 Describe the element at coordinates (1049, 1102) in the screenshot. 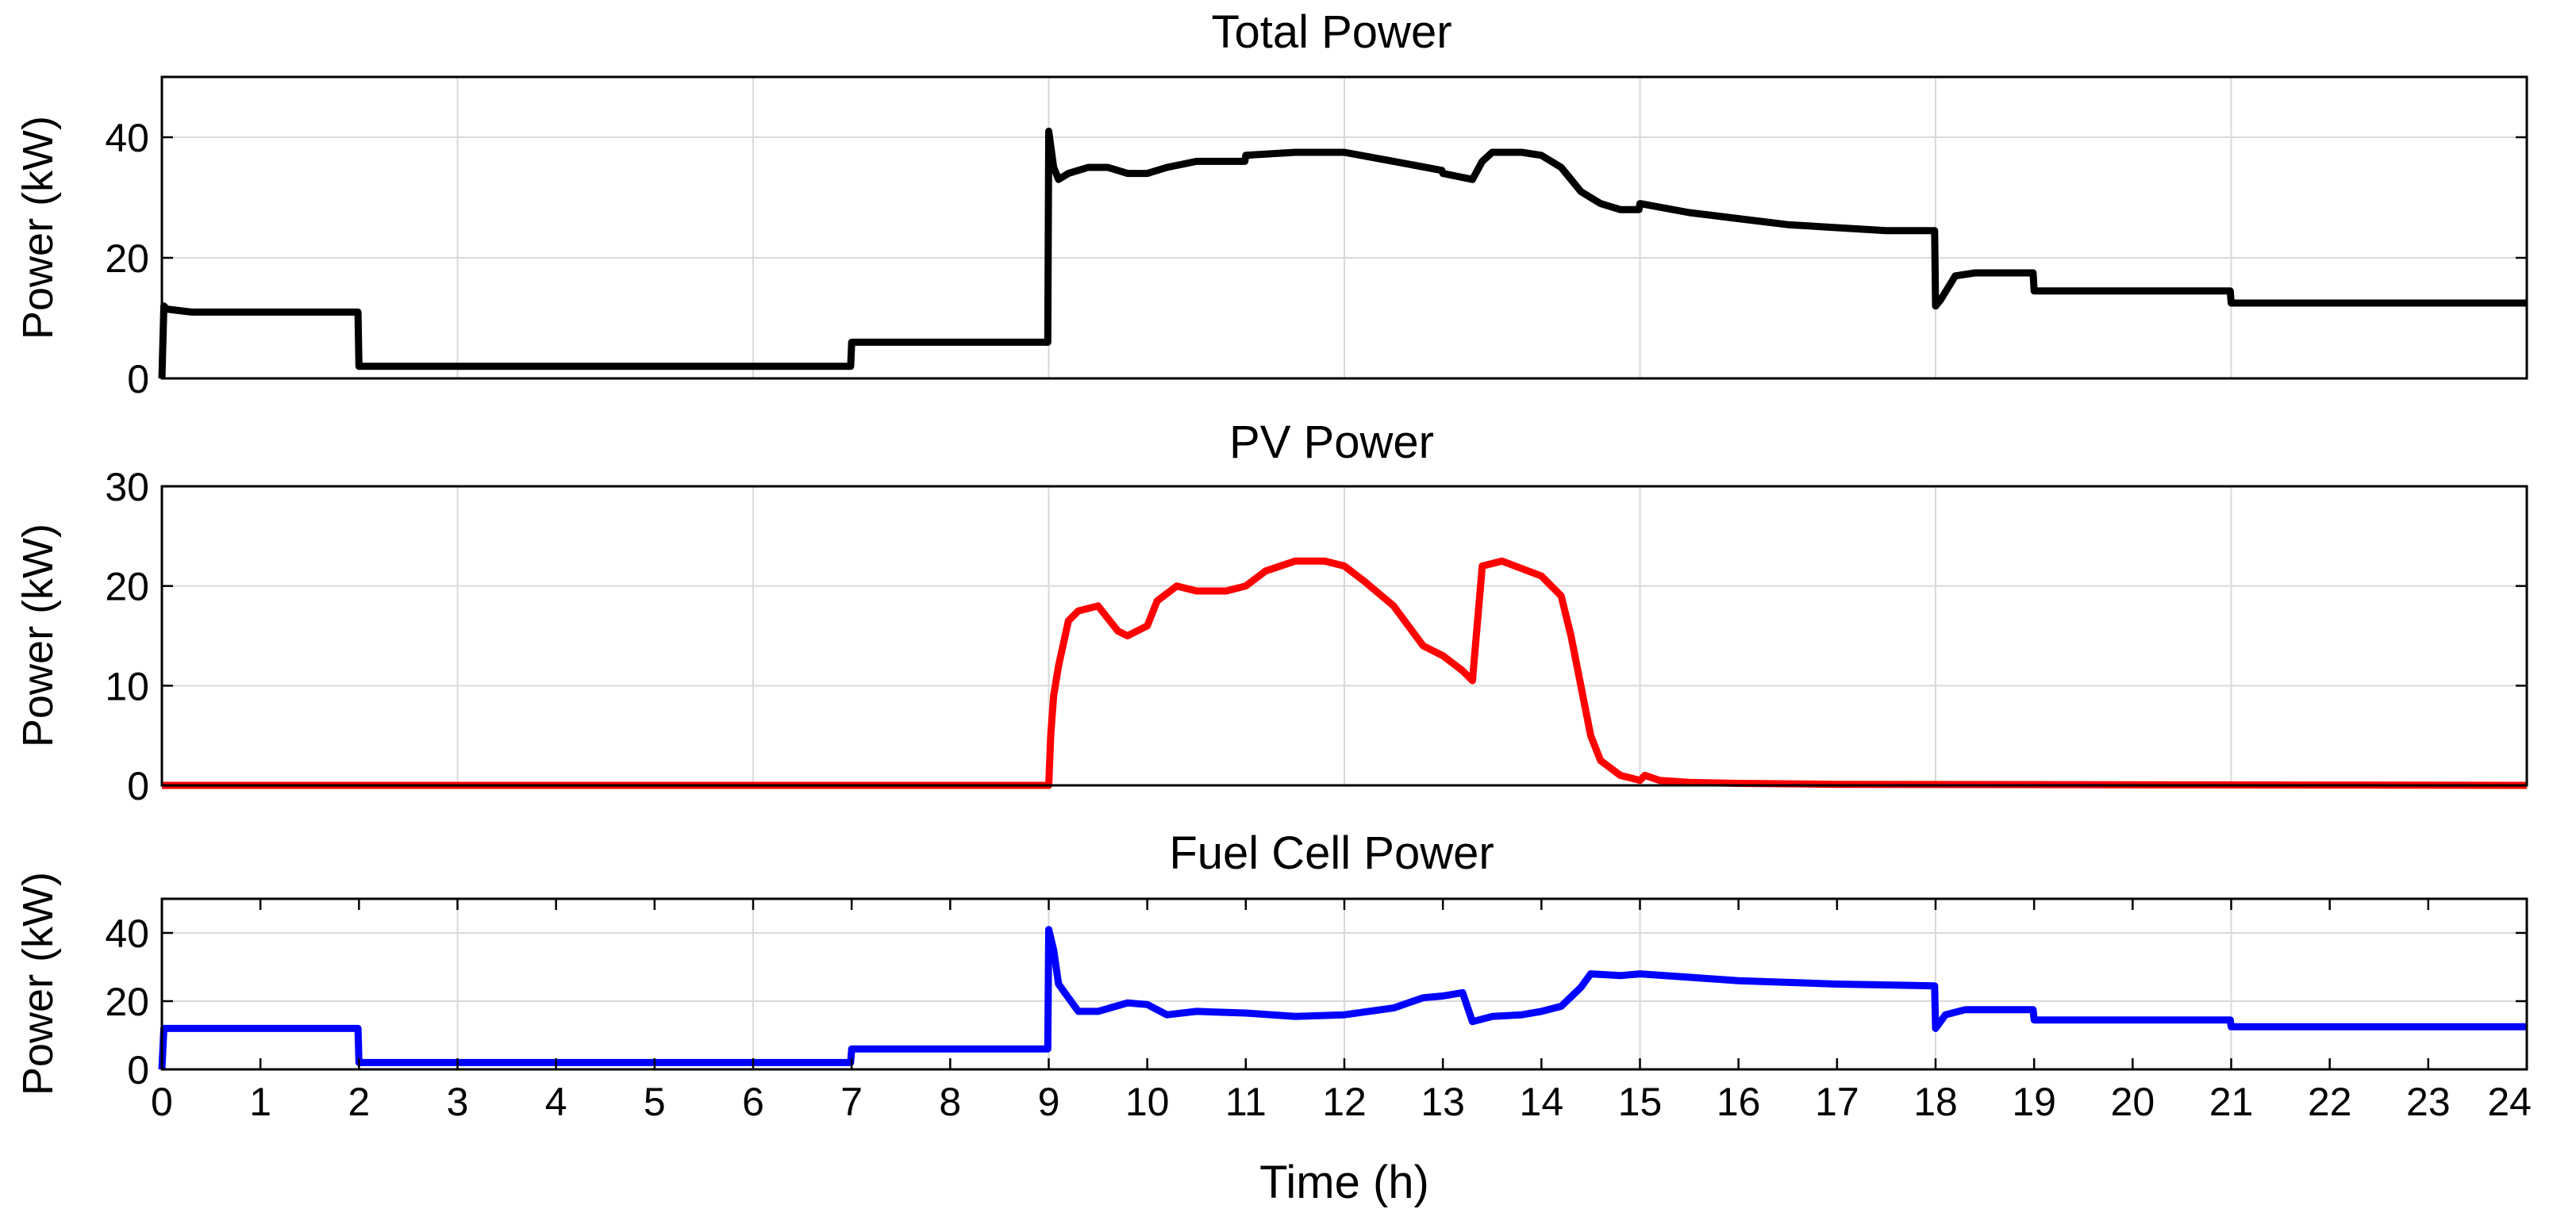

I see `x-tick-label: 9` at that location.